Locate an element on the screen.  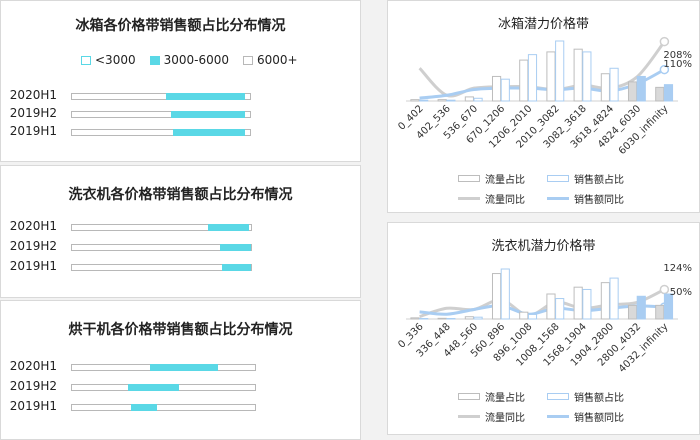
tick-label: 4032_infinity is located at coordinates (644, 348).